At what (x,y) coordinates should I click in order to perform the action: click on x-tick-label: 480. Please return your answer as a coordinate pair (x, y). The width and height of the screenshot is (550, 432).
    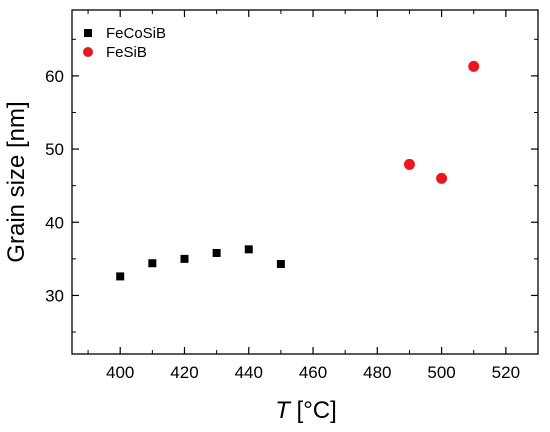
    Looking at the image, I should click on (377, 372).